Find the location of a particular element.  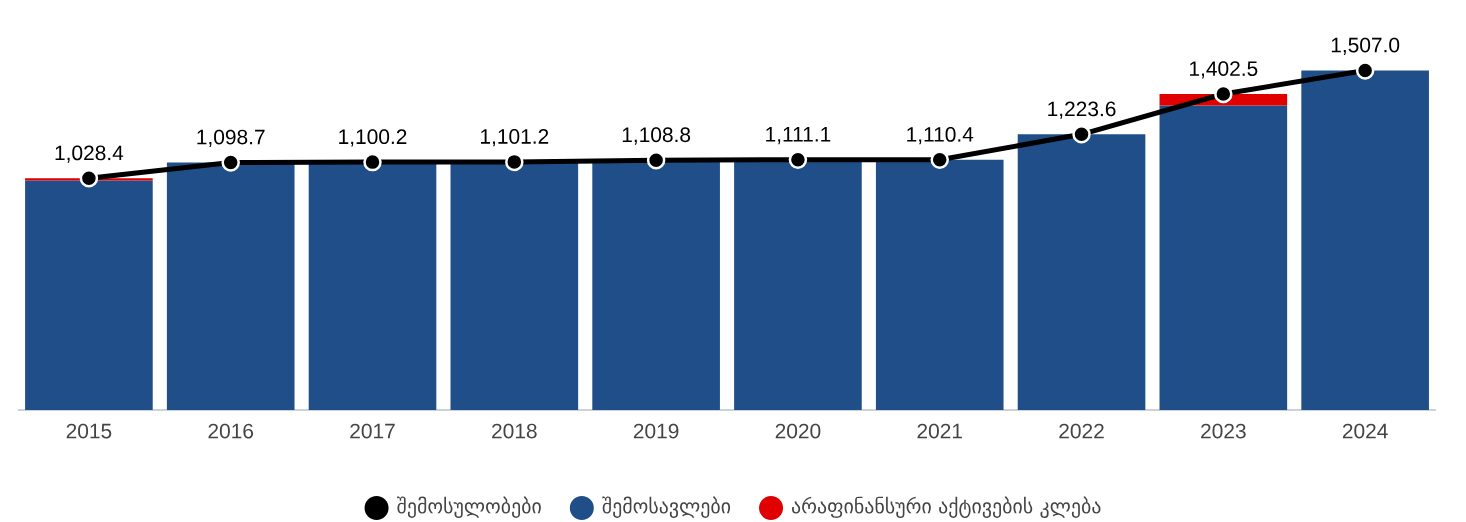

x-tick-label: 2018 is located at coordinates (514, 431).